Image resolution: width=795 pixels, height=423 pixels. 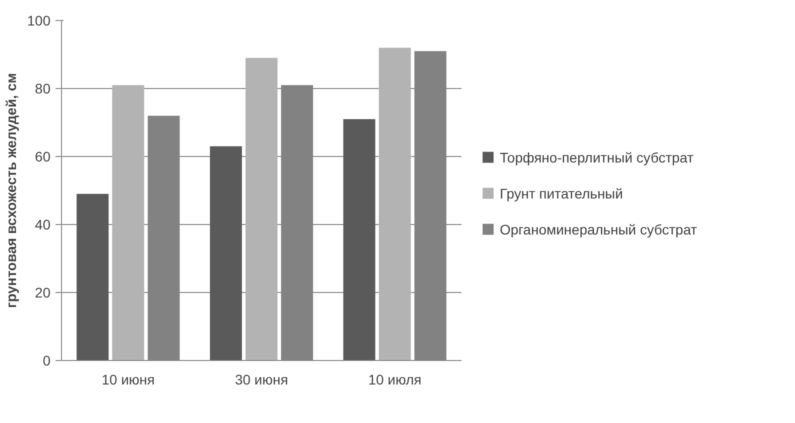 What do you see at coordinates (46, 360) in the screenshot?
I see `y-tick-label: 0` at bounding box center [46, 360].